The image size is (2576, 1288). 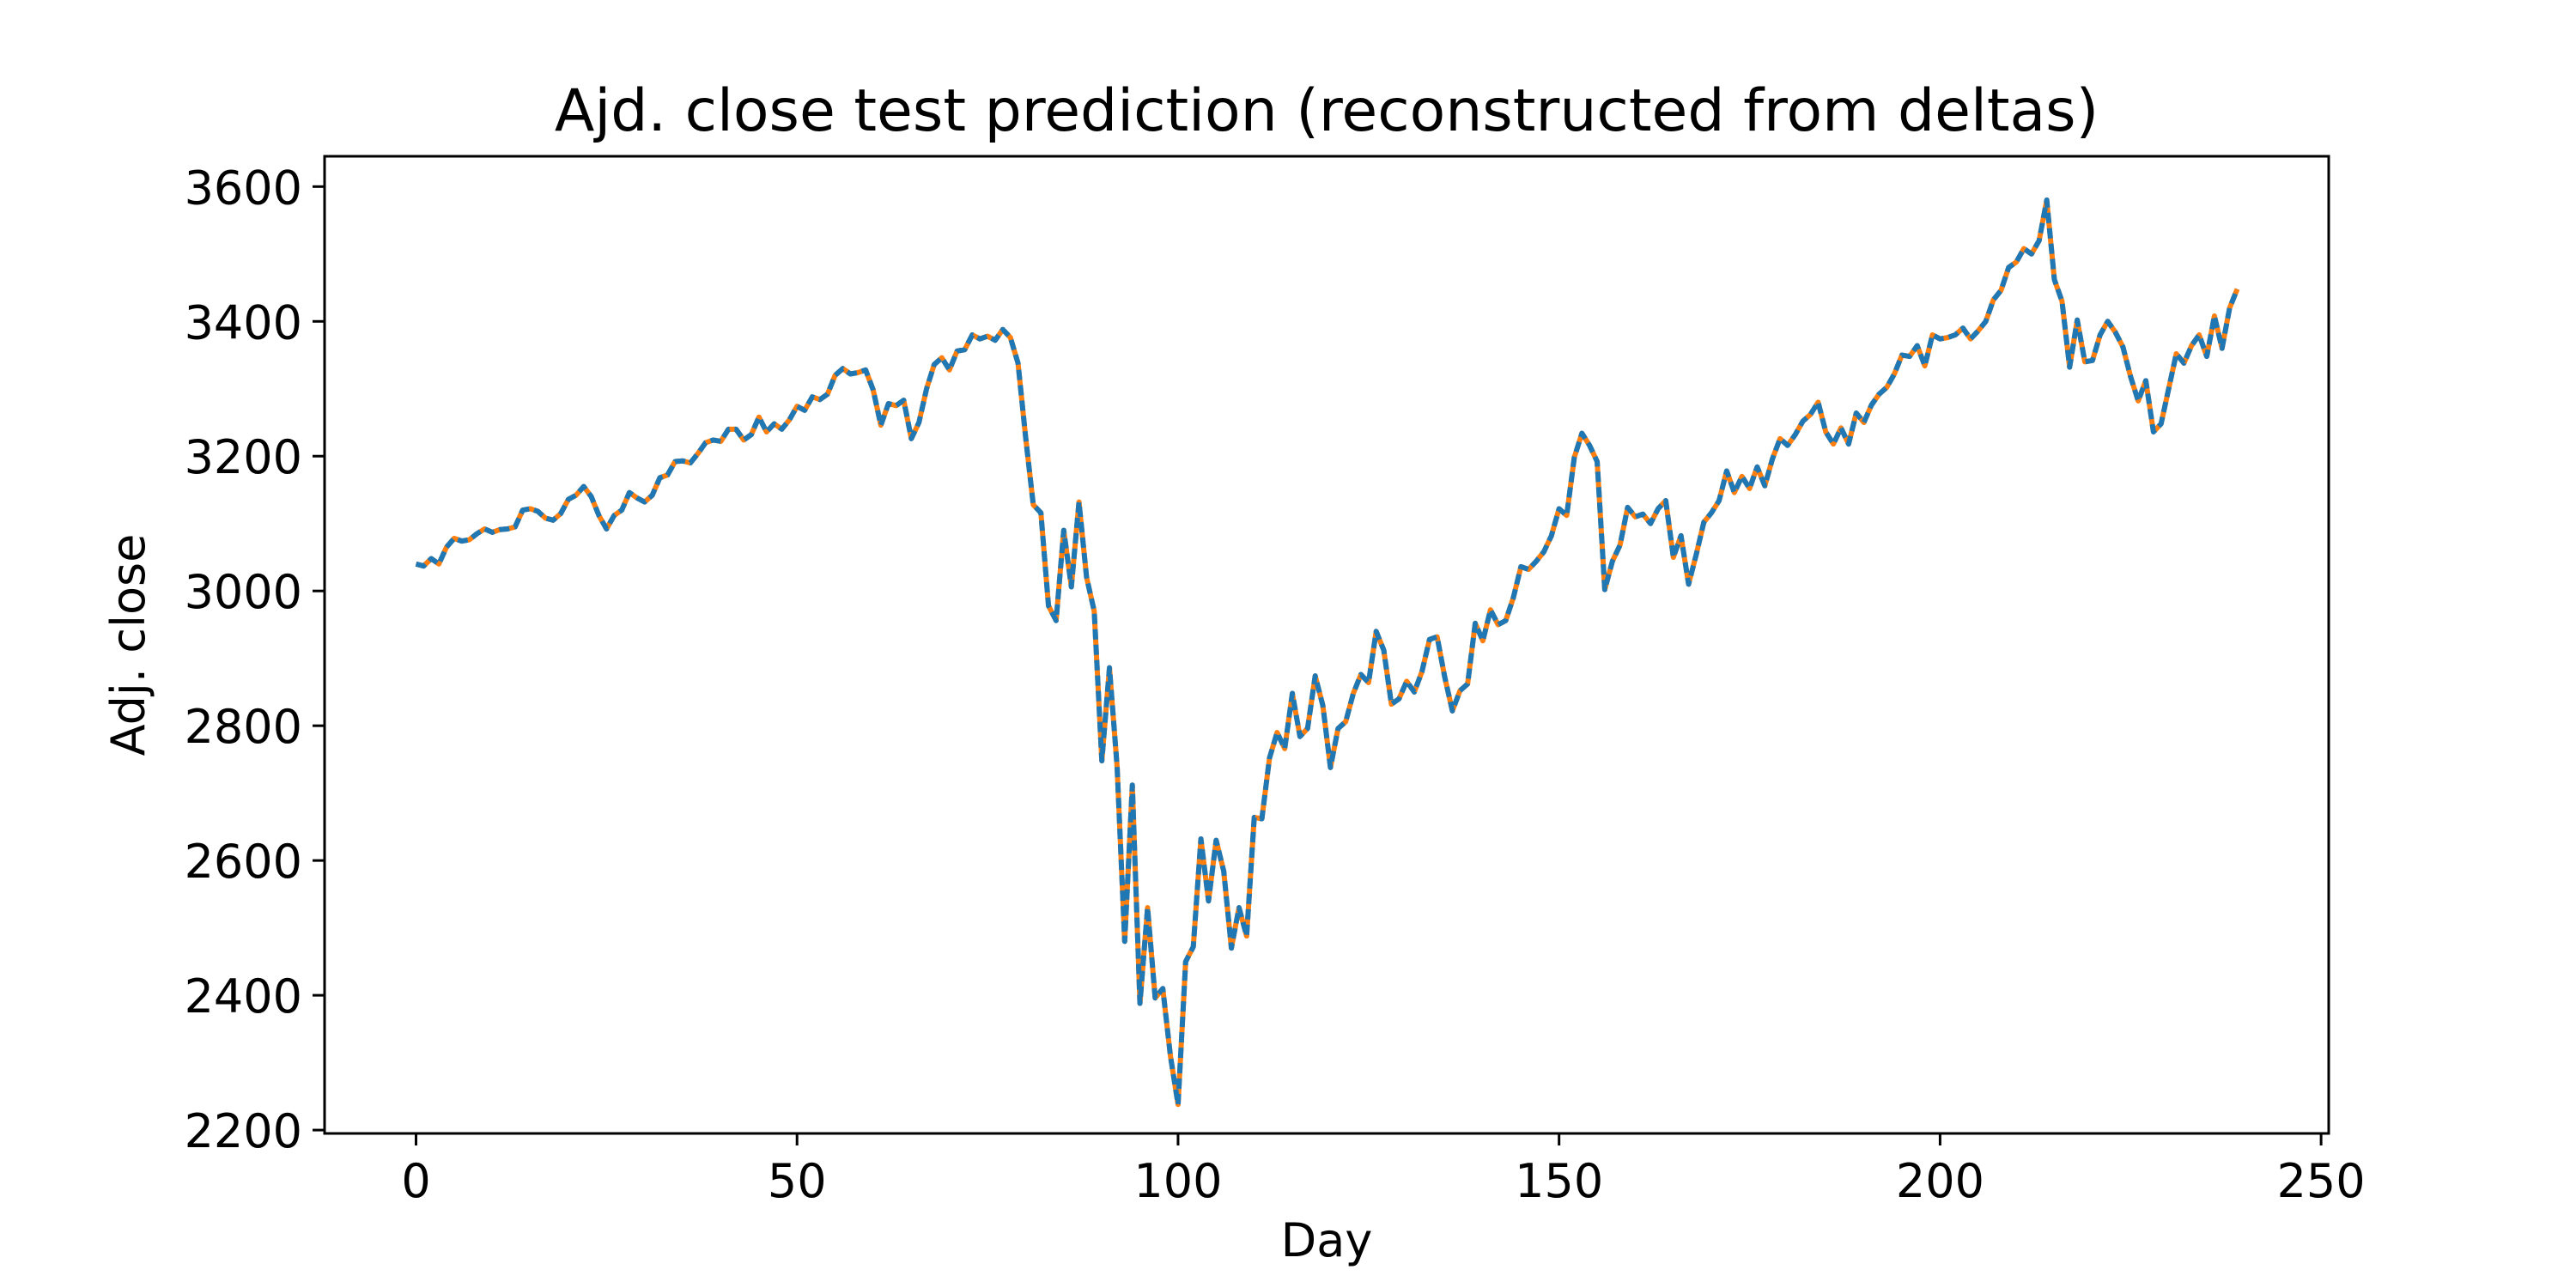 I want to click on y-tick-label: 3600, so click(x=243, y=188).